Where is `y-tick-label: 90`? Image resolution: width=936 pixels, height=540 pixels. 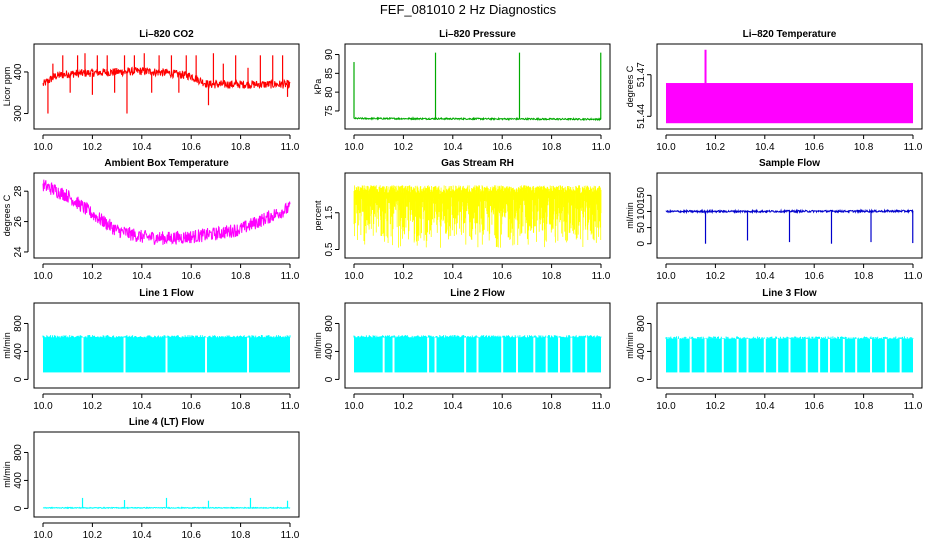 y-tick-label: 90 is located at coordinates (329, 55).